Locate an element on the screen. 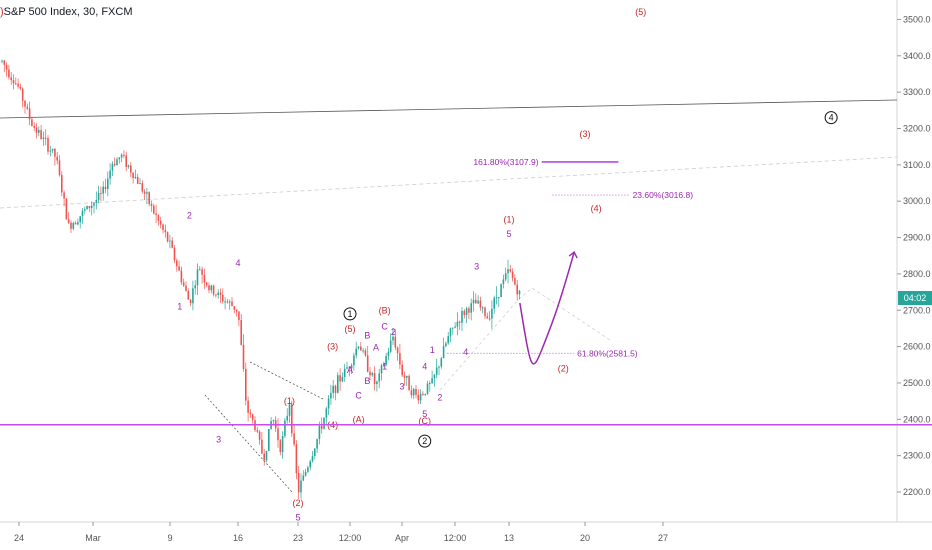  fib-level-label: 161.80%(3107.9) is located at coordinates (505, 162).